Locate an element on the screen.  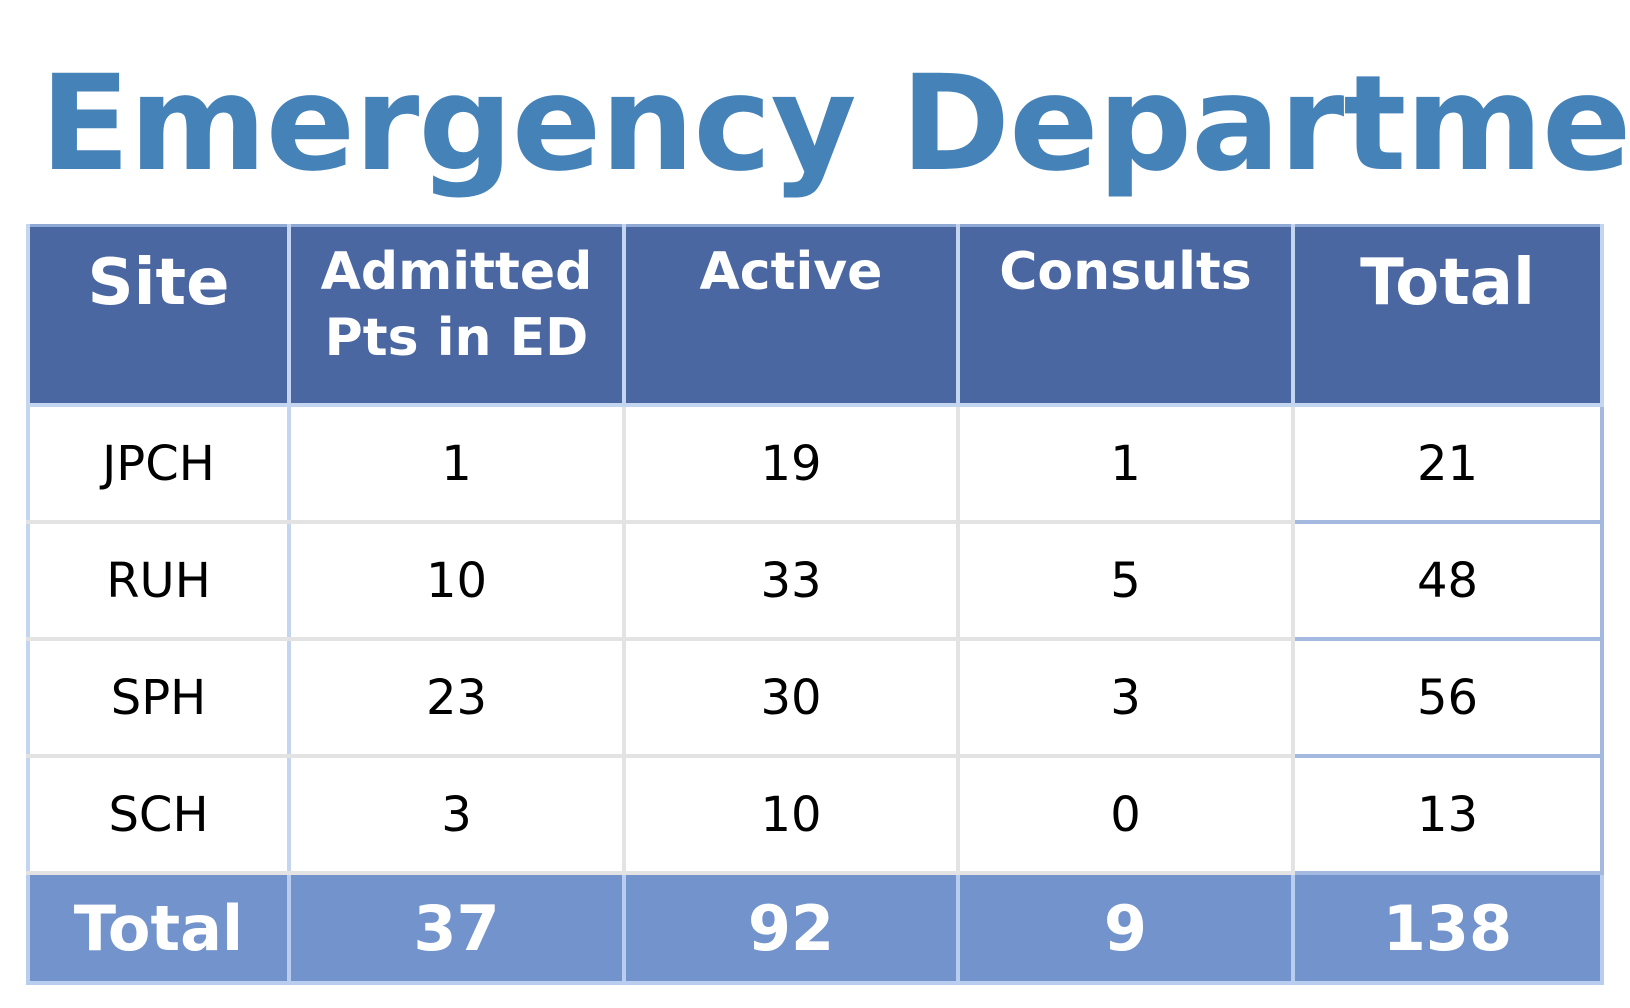
cell: 48 is located at coordinates (1447, 580).